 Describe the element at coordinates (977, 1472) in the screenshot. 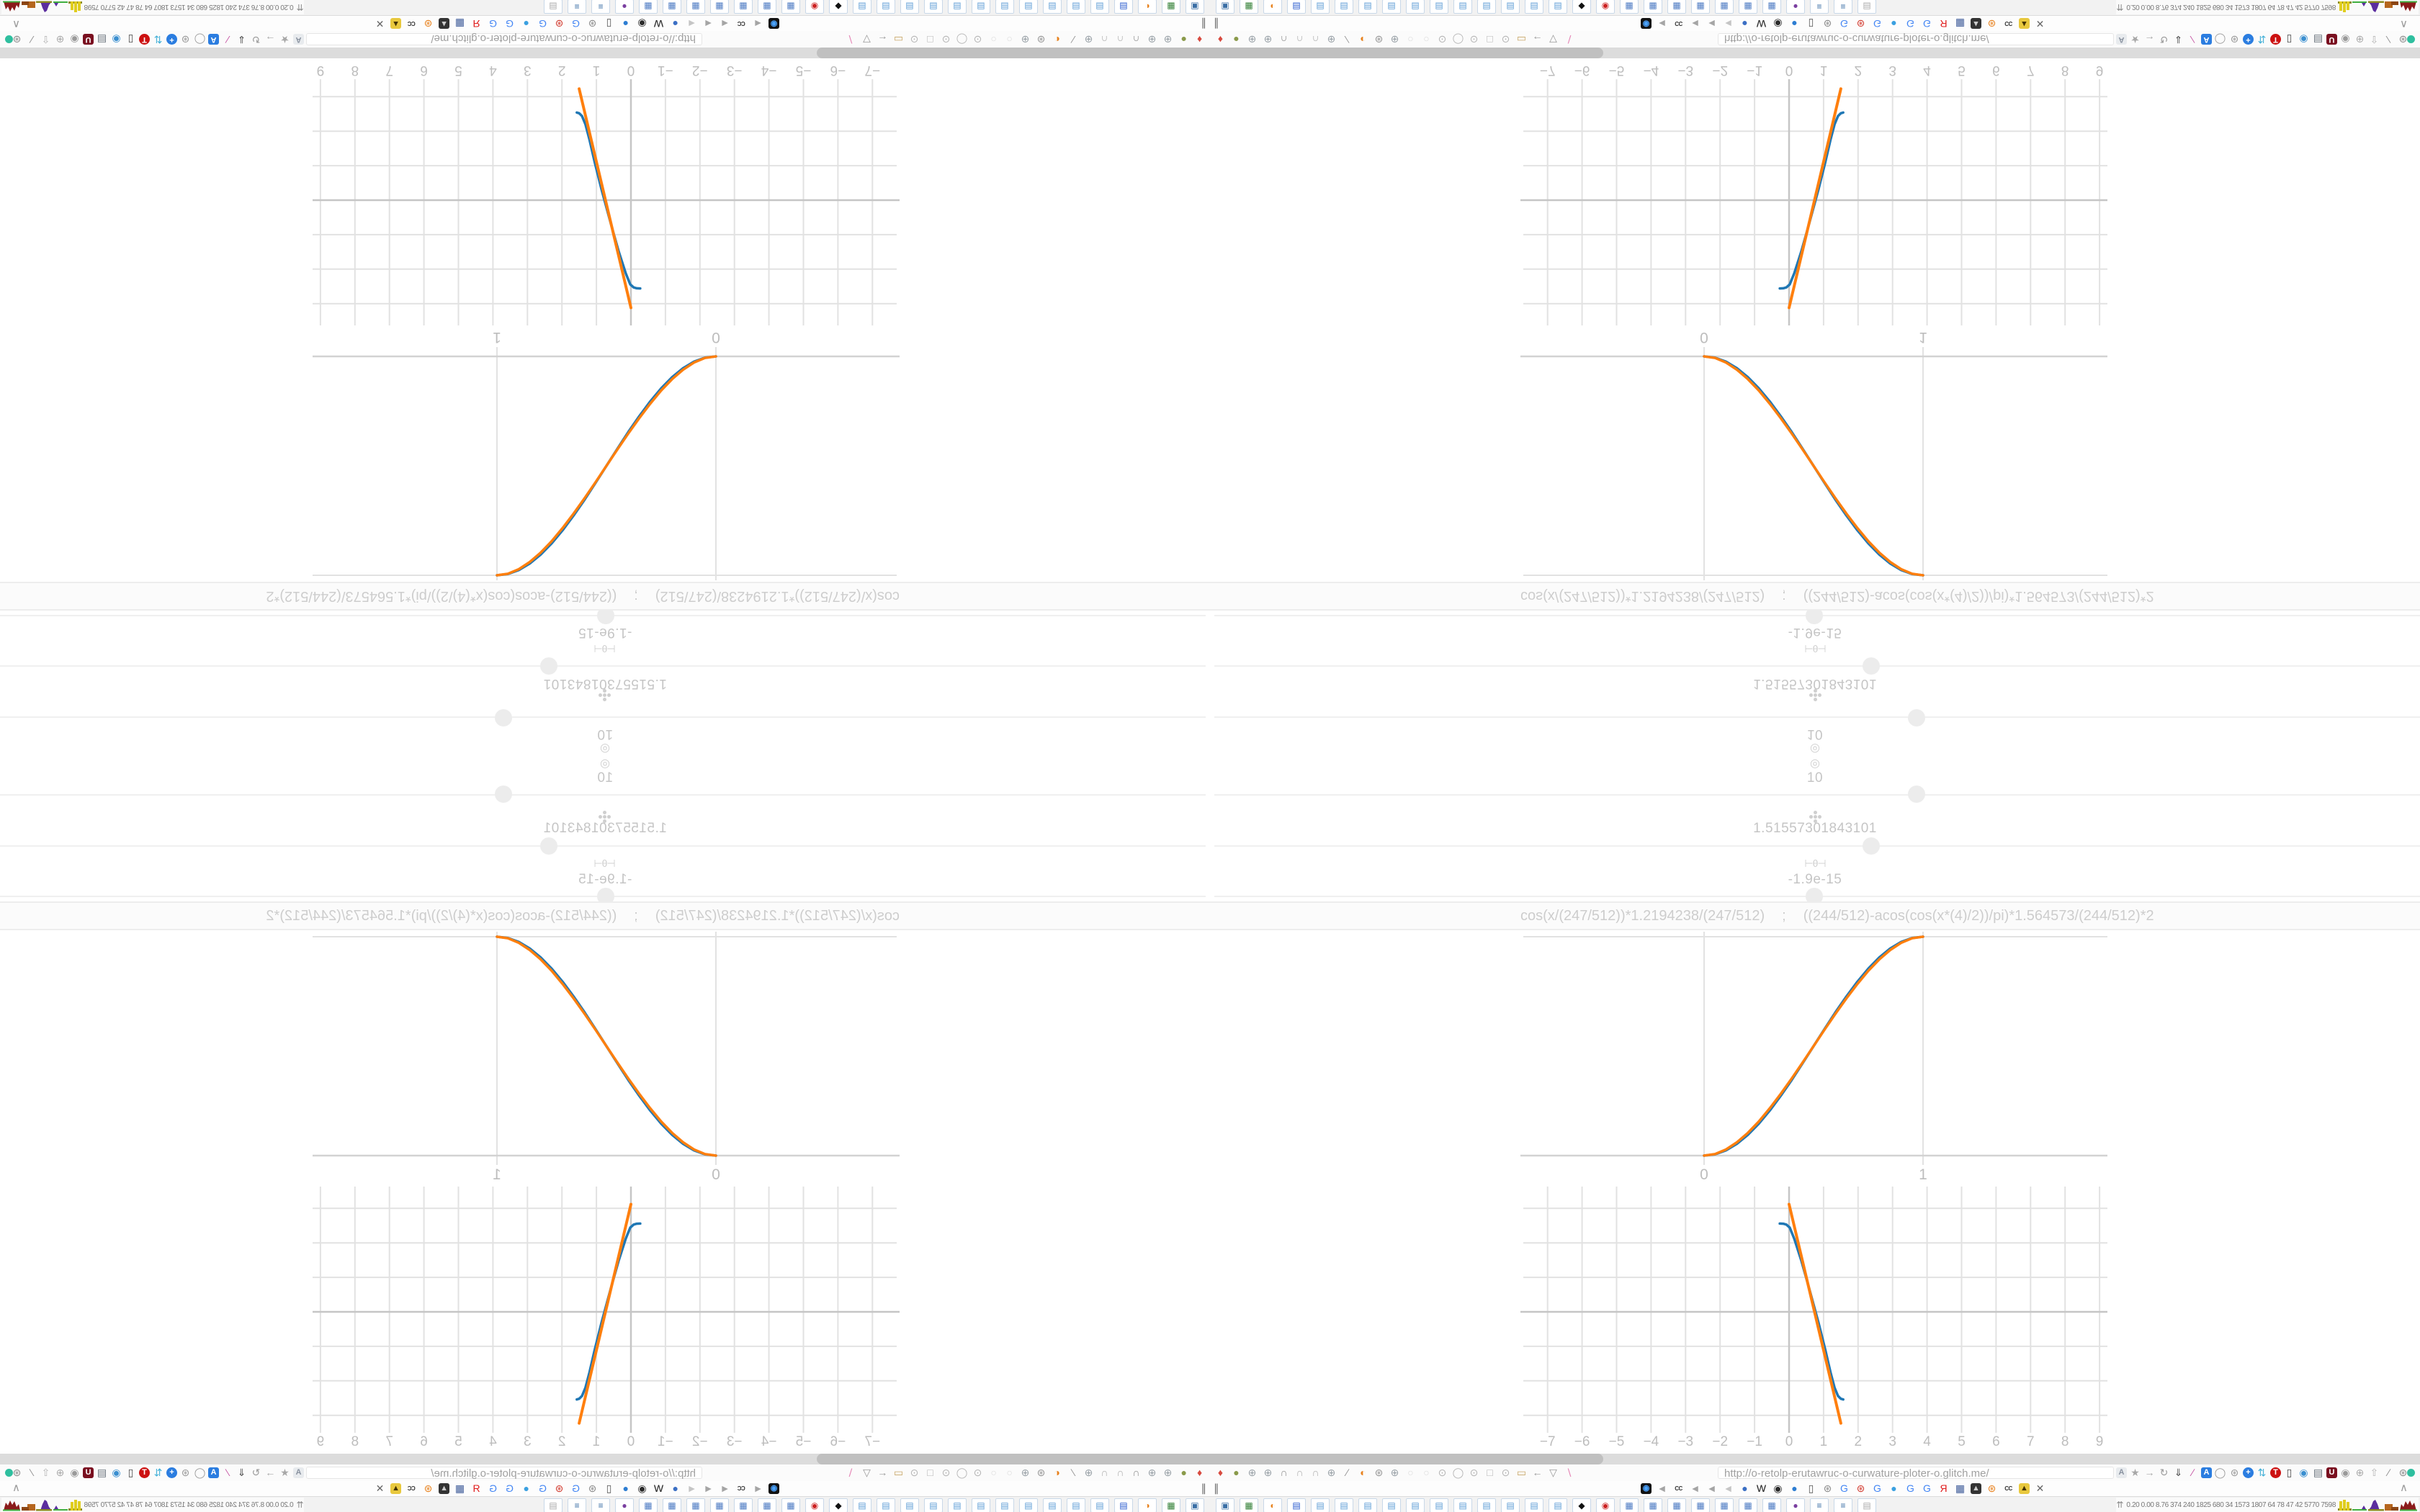

I see `record-icon: ⊙` at that location.